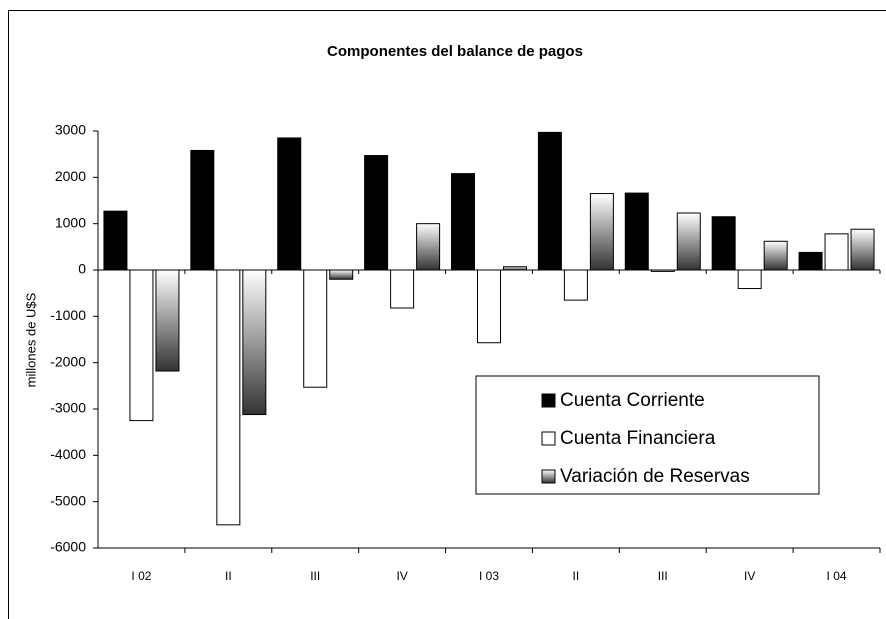  I want to click on y-tick-label: -2000, so click(68, 361).